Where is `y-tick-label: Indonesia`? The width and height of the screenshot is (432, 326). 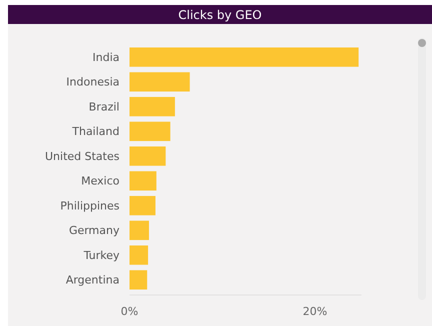
y-tick-label: Indonesia is located at coordinates (93, 82).